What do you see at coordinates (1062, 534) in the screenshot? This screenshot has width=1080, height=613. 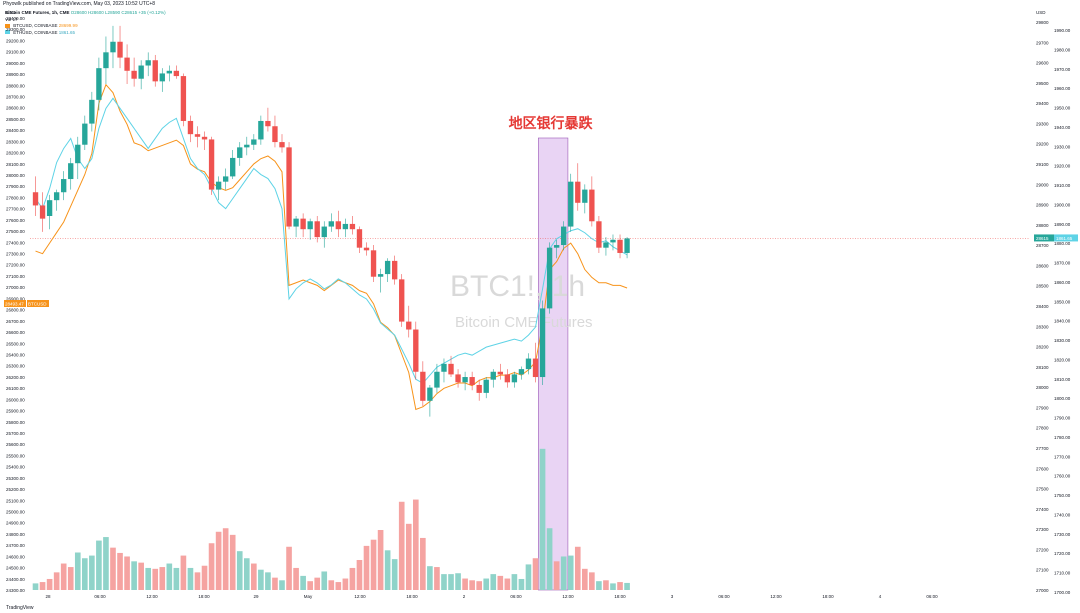 I see `right2-axis-tick: 1730.00` at bounding box center [1062, 534].